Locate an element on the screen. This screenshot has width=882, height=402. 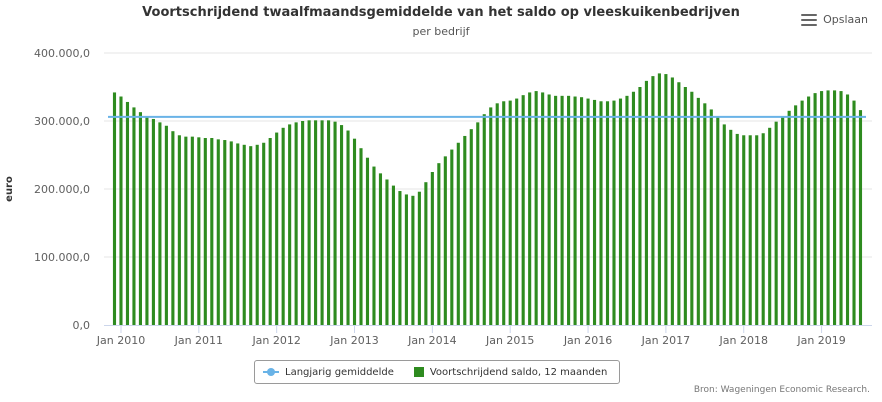
x-tick-label: Jan 2010 is located at coordinates (120, 340).